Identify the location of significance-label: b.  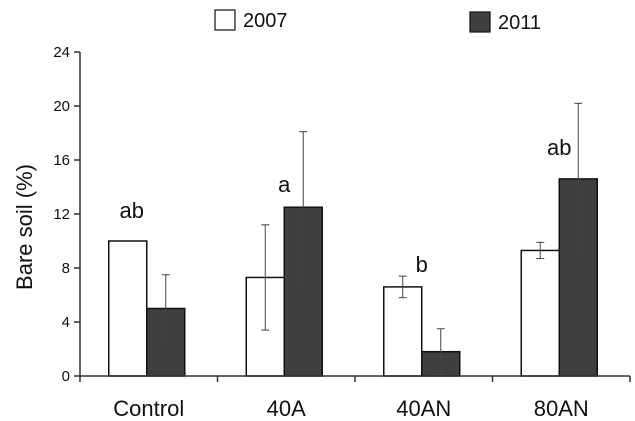
(422, 264).